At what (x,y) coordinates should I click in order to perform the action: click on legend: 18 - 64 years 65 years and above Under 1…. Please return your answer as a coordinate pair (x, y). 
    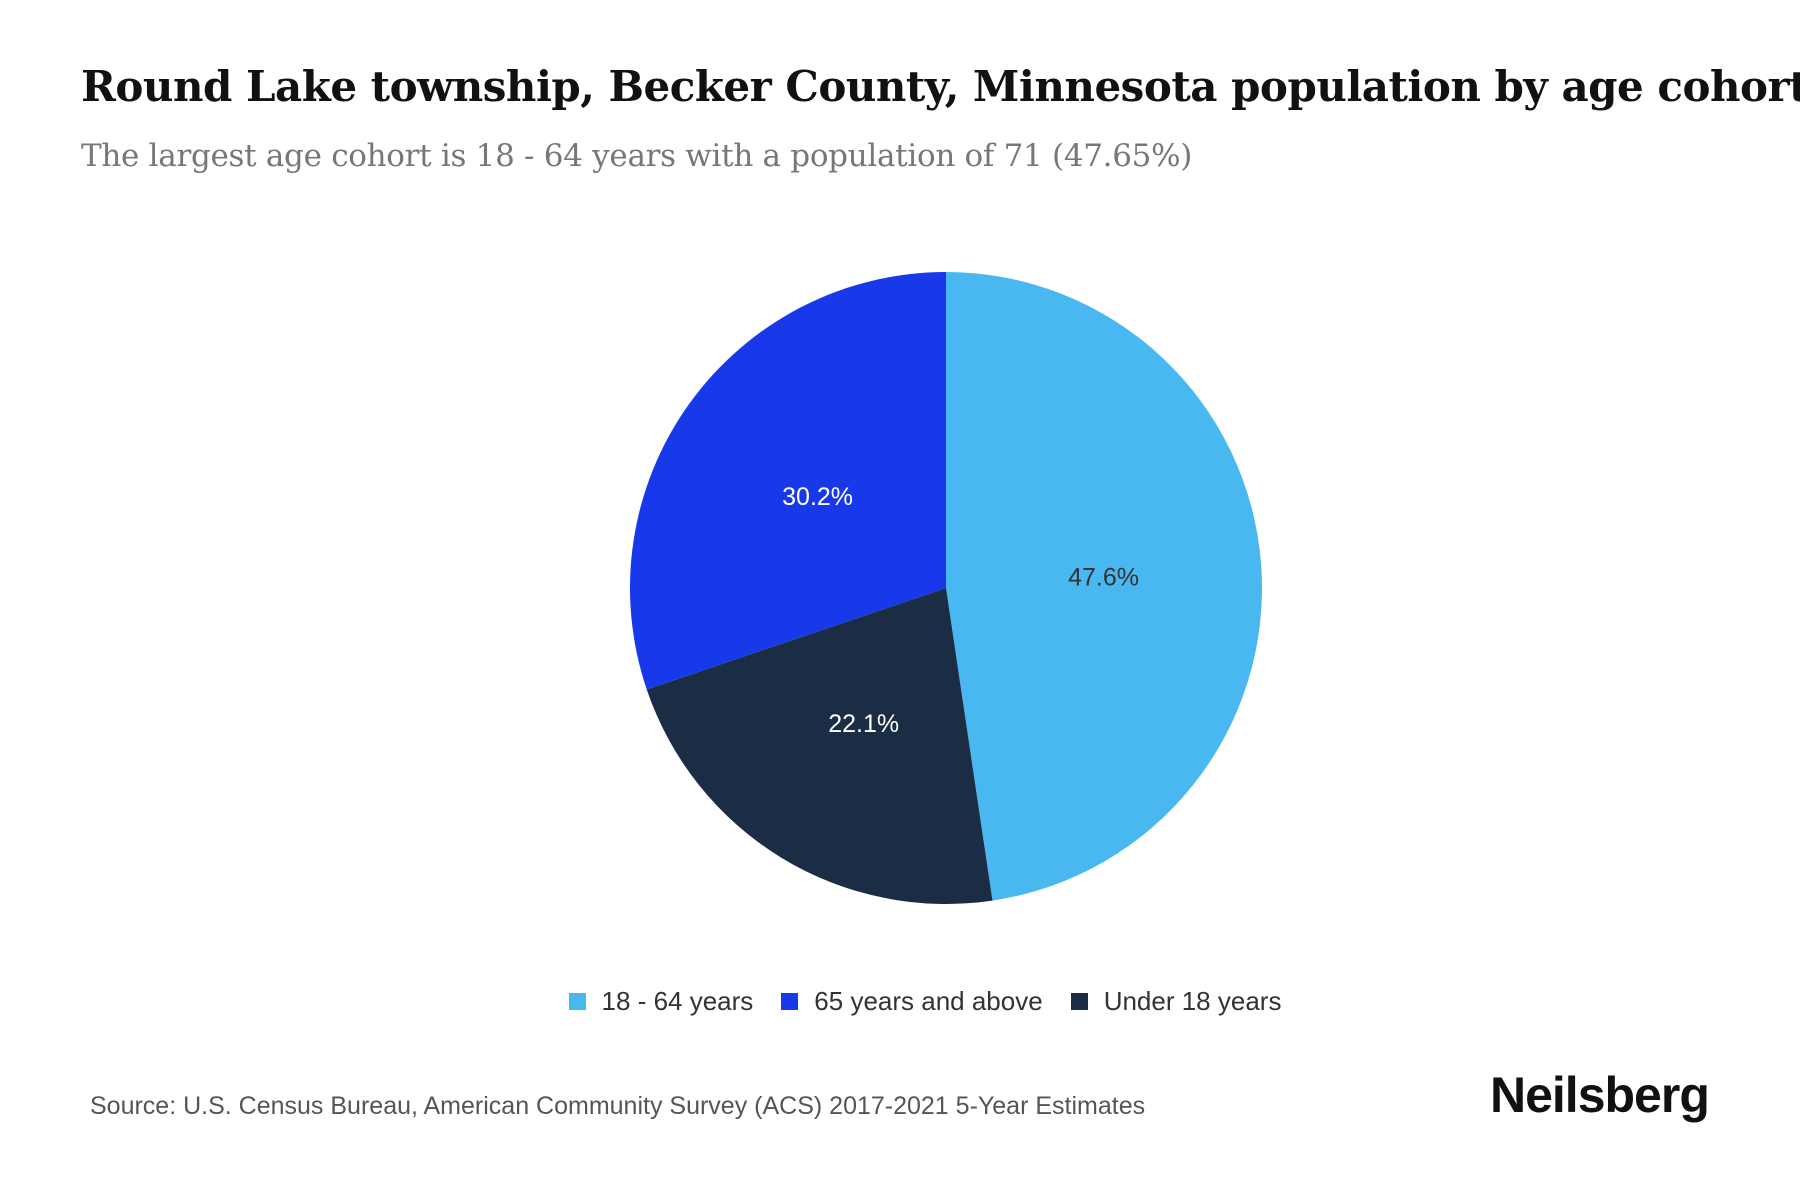
    Looking at the image, I should click on (900, 1001).